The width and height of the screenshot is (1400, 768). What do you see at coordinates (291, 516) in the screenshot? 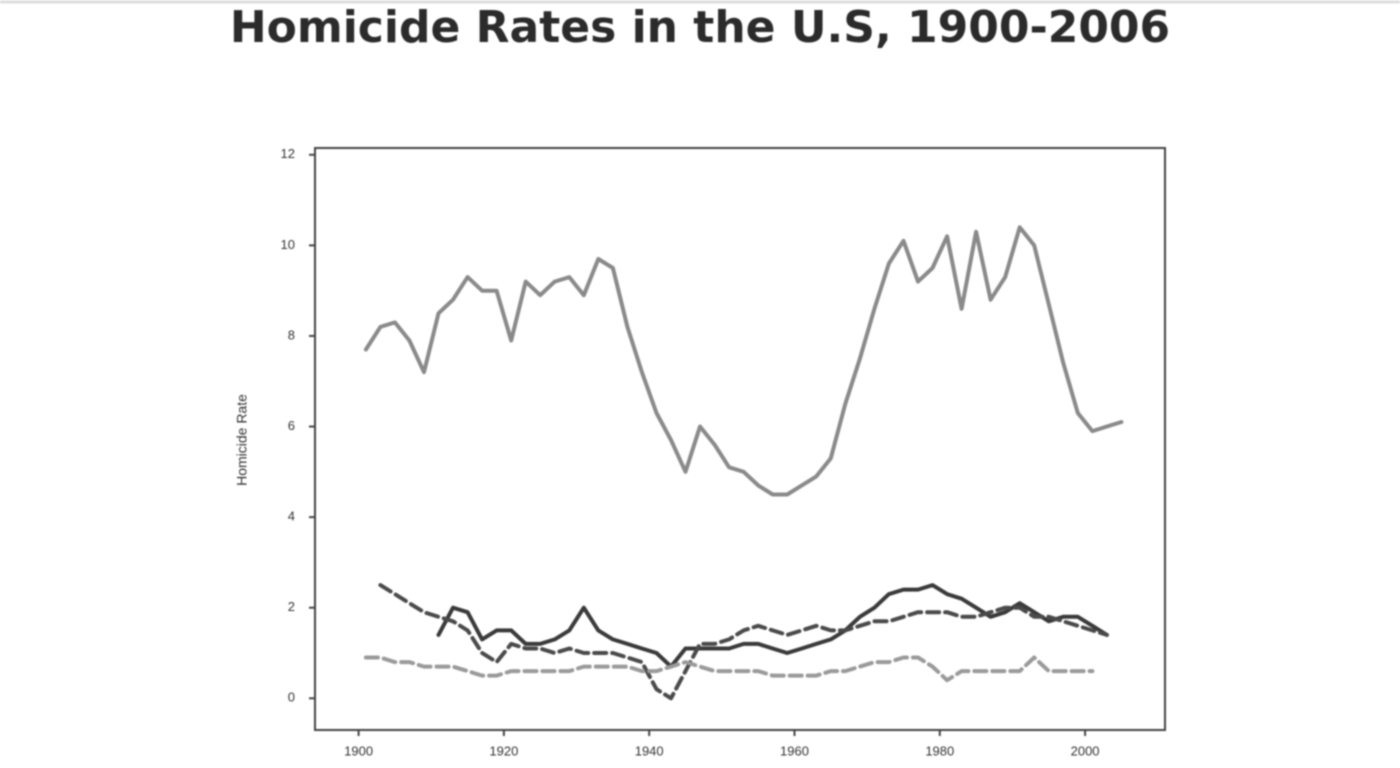
I see `y-tick-label: 4` at bounding box center [291, 516].